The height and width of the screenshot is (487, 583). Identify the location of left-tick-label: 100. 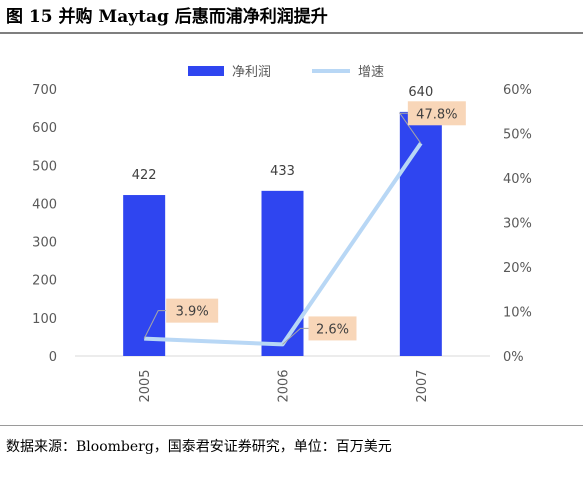
(44, 319).